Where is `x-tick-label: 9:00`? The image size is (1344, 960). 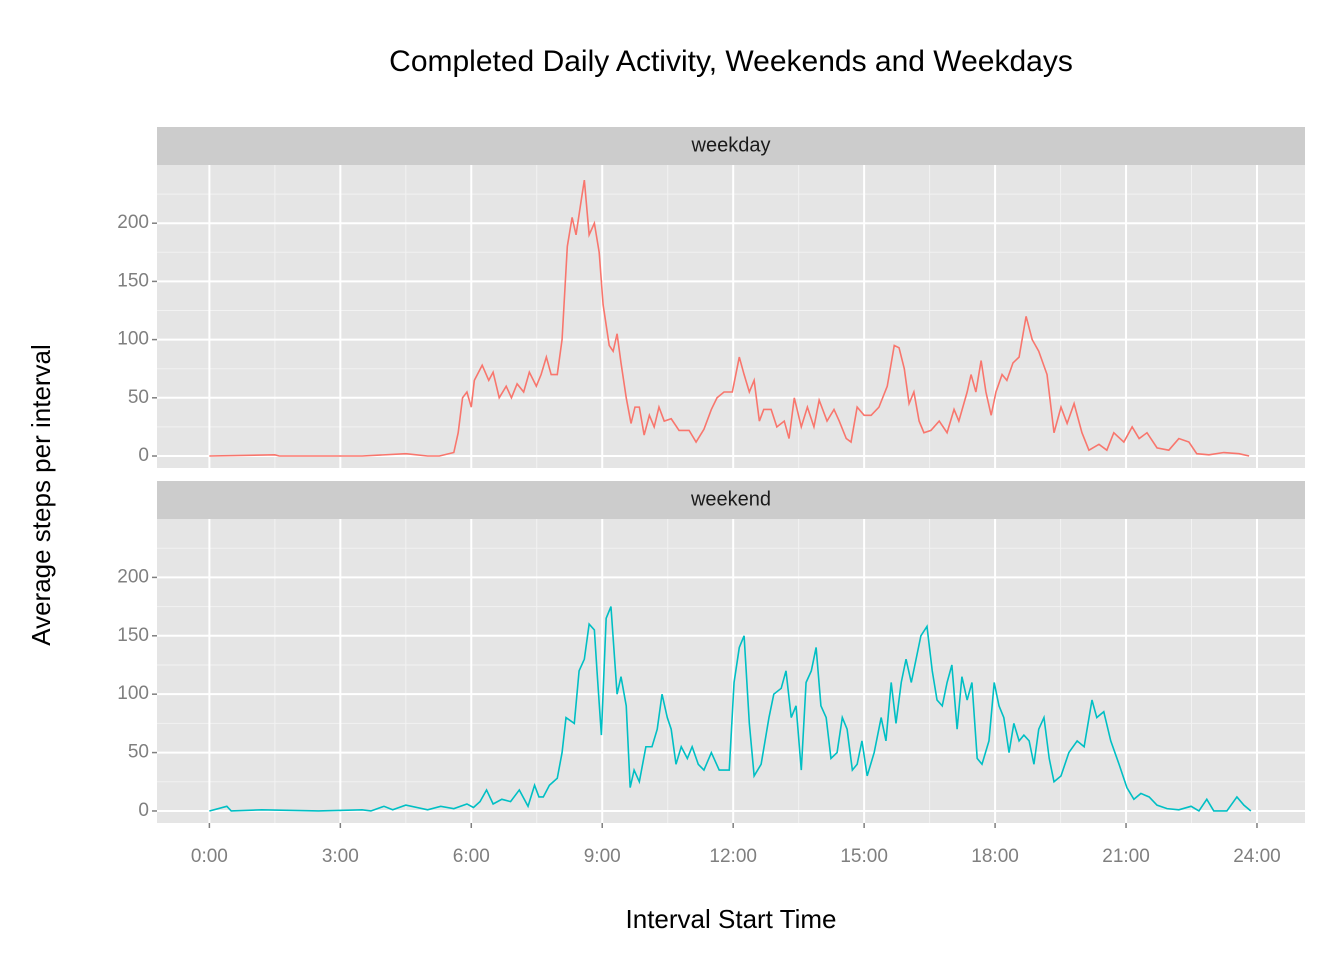
x-tick-label: 9:00 is located at coordinates (602, 856).